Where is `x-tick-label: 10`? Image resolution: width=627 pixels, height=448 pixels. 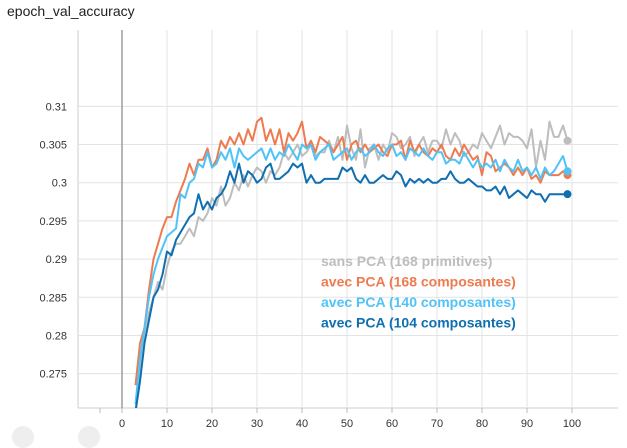
x-tick-label: 10 is located at coordinates (167, 424).